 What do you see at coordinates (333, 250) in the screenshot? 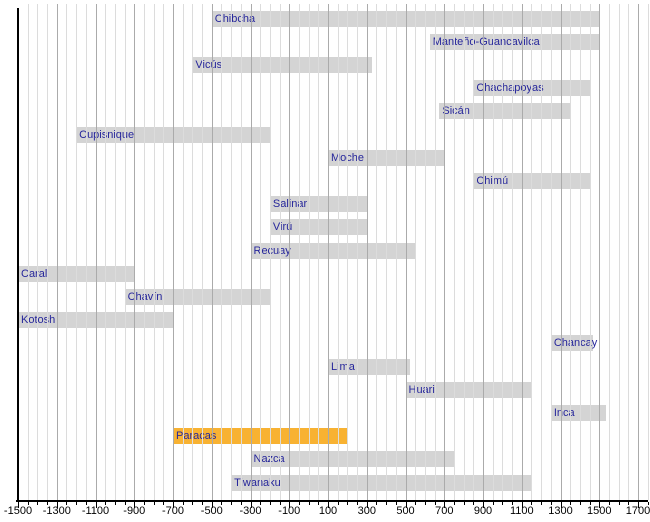
I see `culture-bar-recuay: Recuay` at bounding box center [333, 250].